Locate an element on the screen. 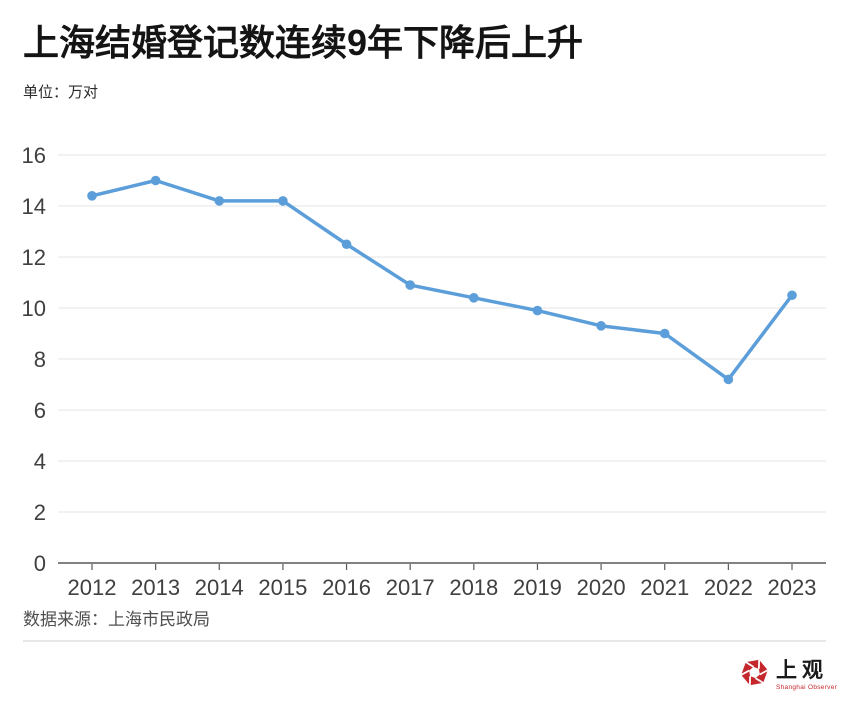  x-axis-label: 2017 is located at coordinates (410, 587).